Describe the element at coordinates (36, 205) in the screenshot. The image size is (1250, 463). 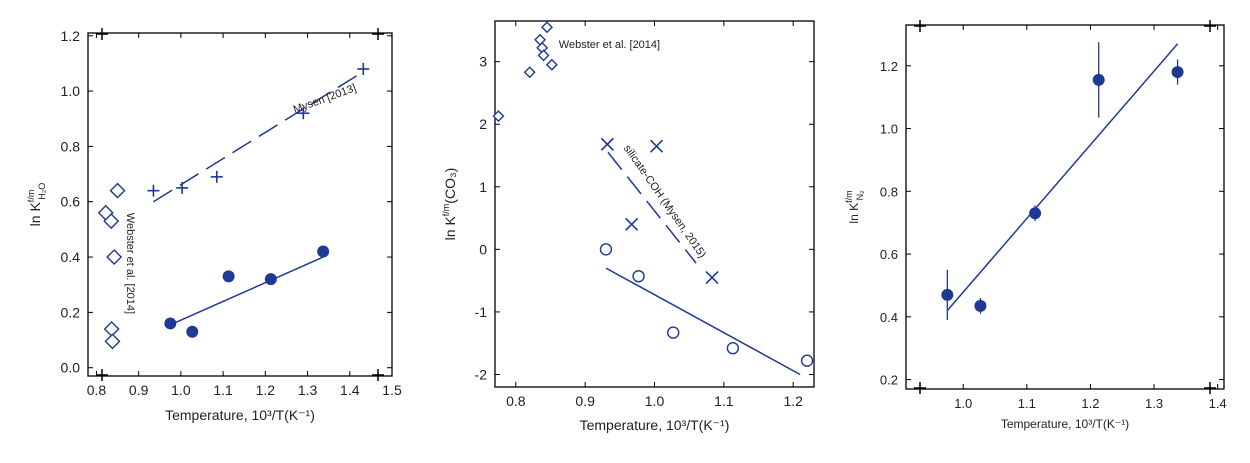
I see `y-axis-label: ln Kf/mH₂O` at that location.